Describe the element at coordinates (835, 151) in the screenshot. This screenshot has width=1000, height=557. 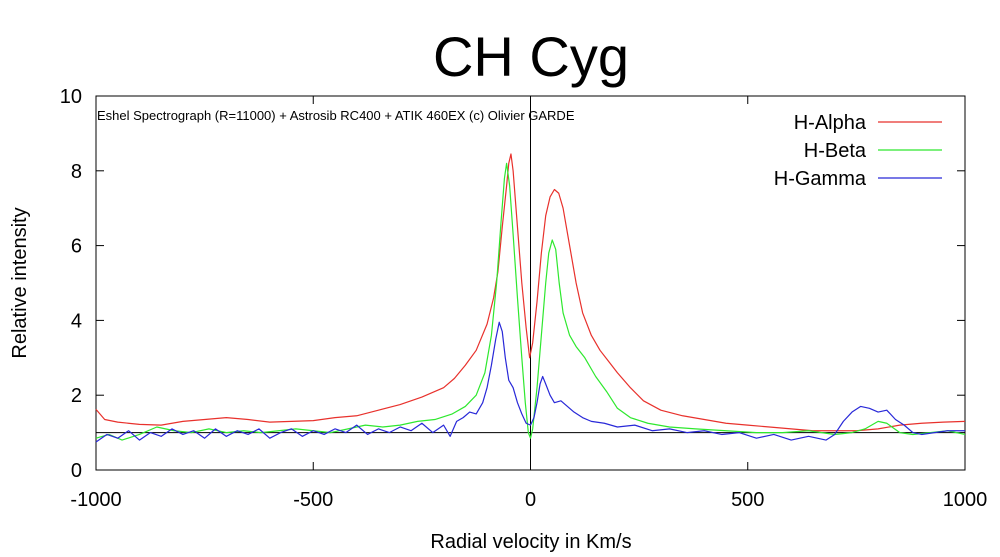
I see `legend-label: H-Beta` at that location.